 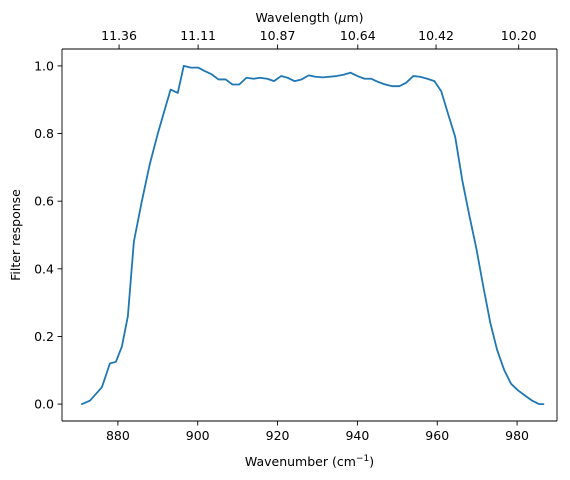 What do you see at coordinates (44, 133) in the screenshot?
I see `y-tick-label: 0.8` at bounding box center [44, 133].